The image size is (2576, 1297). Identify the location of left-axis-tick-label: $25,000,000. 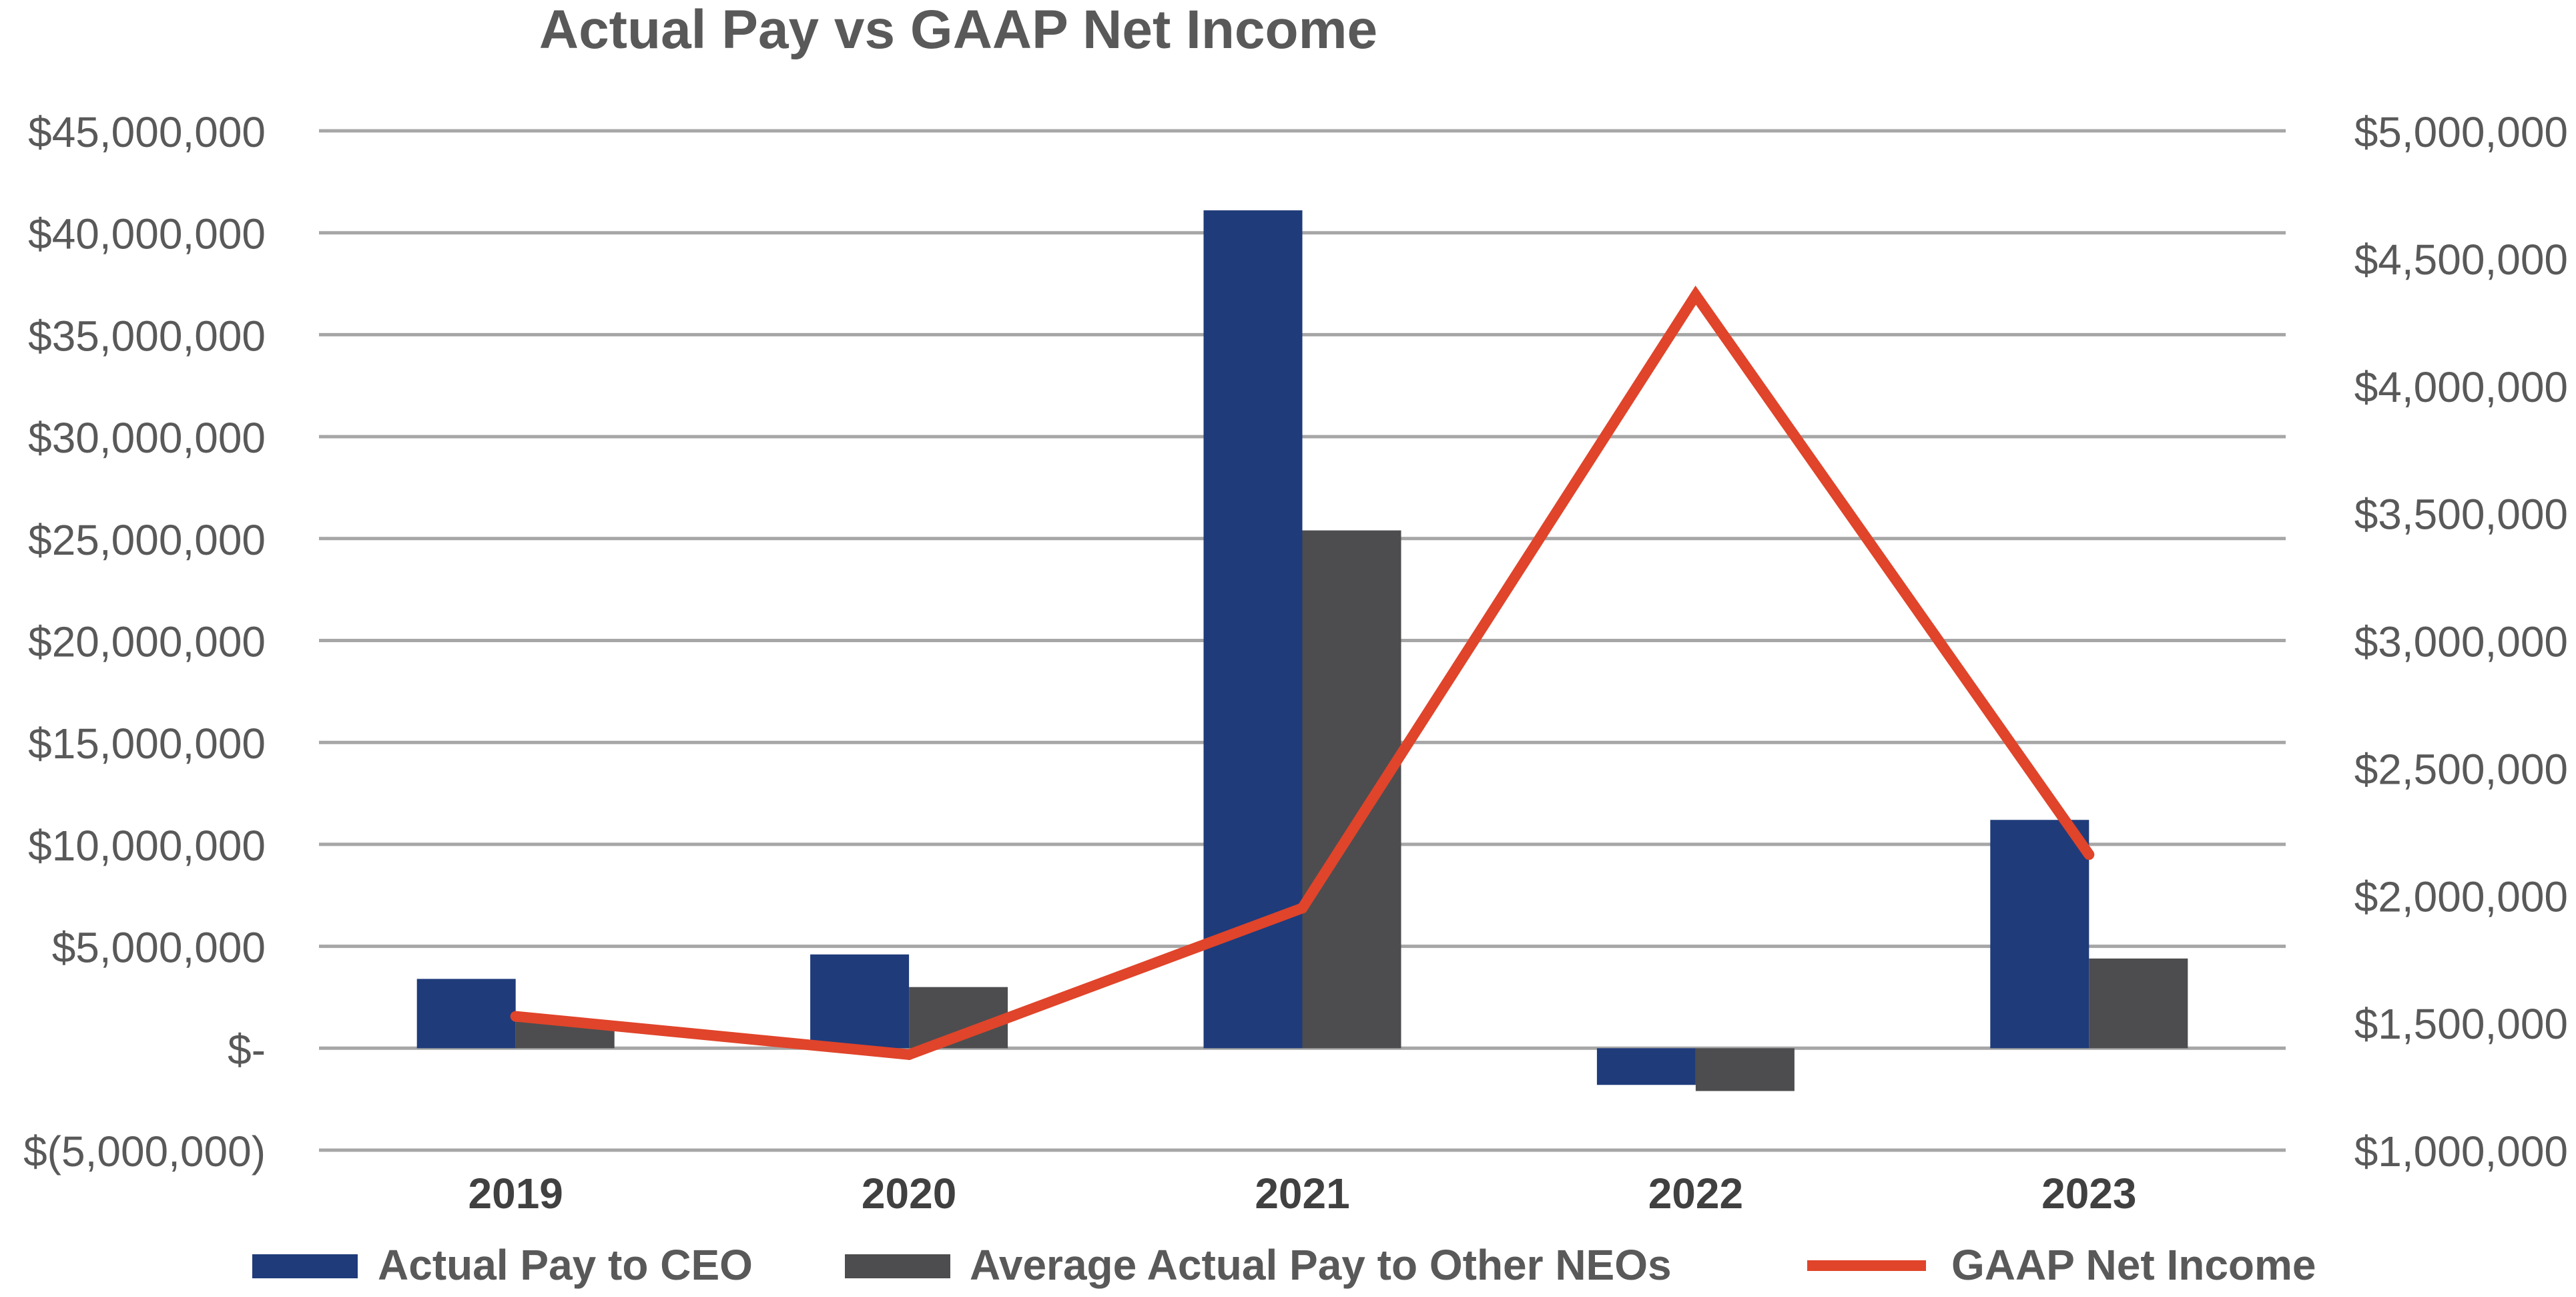
(147, 540).